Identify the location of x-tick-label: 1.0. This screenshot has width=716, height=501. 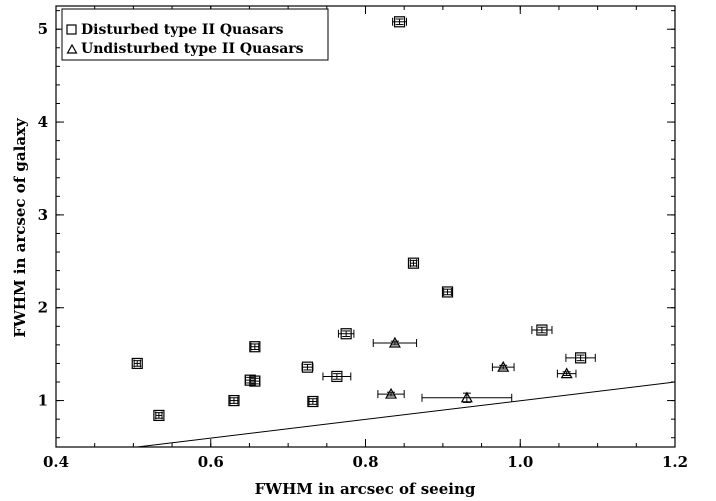
(520, 462).